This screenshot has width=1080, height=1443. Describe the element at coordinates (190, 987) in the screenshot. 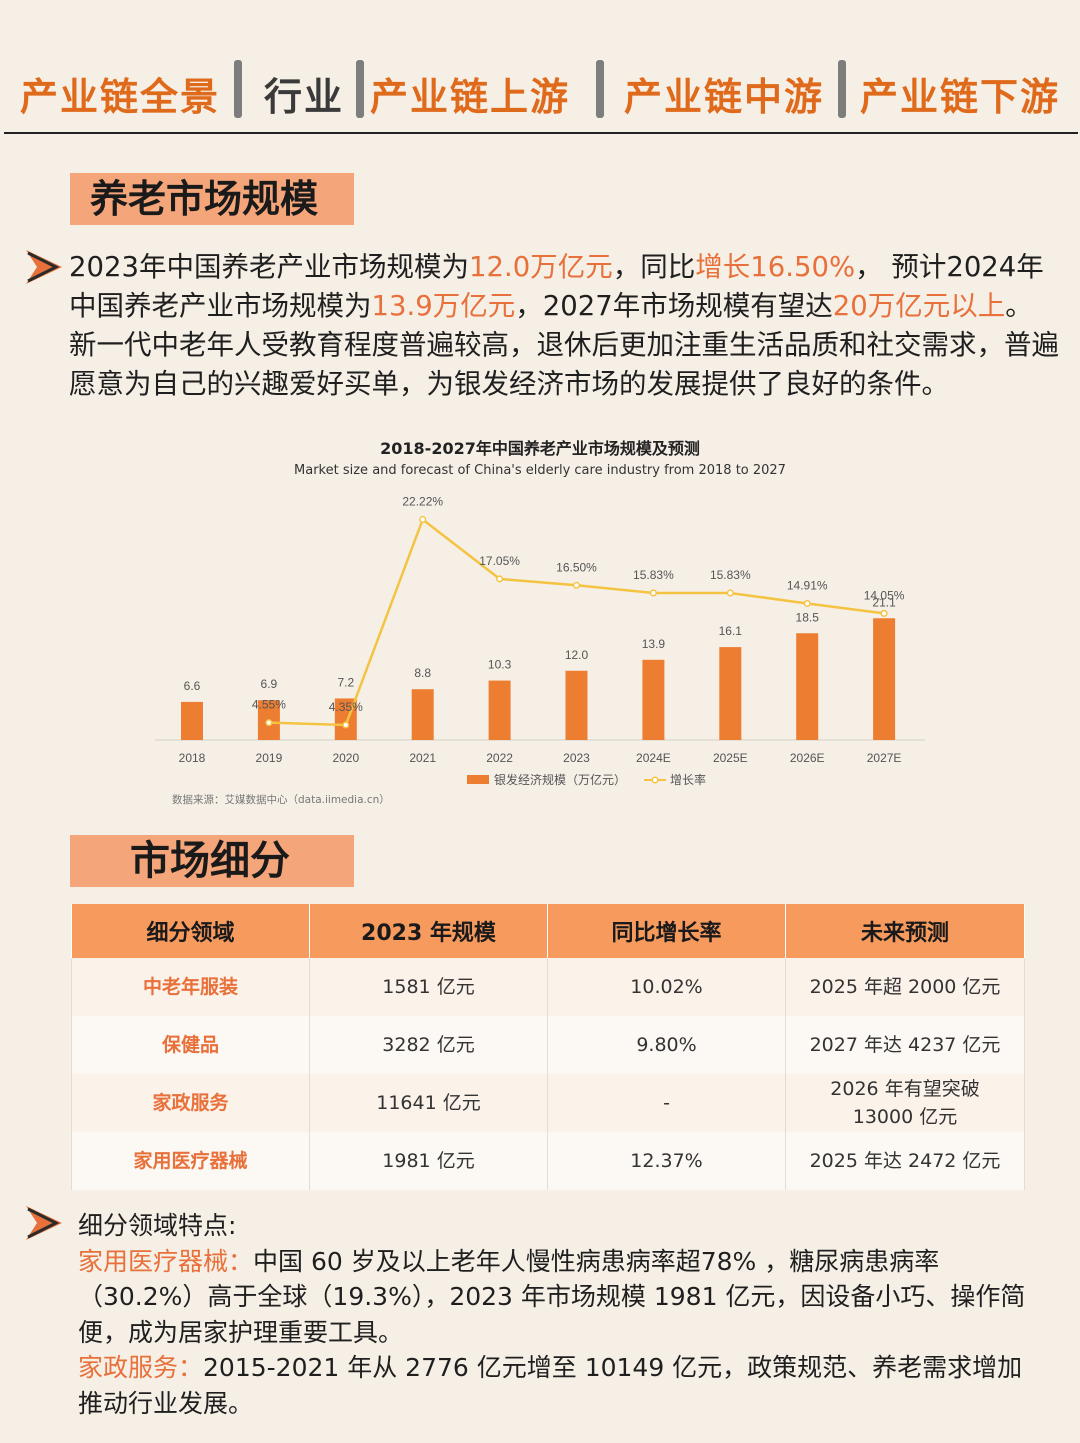

I see `table-cell-category: 中老年服装` at that location.